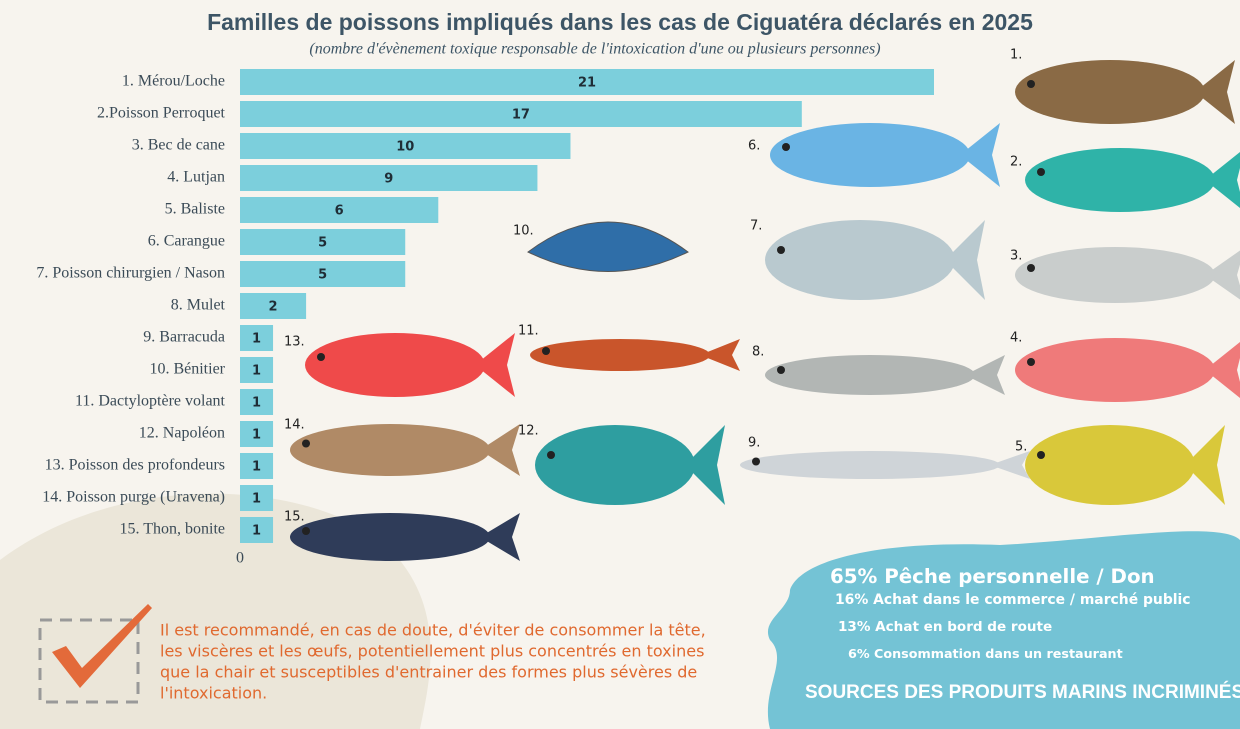 Image resolution: width=1240 pixels, height=729 pixels. What do you see at coordinates (213, 693) in the screenshot?
I see `recommendation-line: l'intoxication.` at bounding box center [213, 693].